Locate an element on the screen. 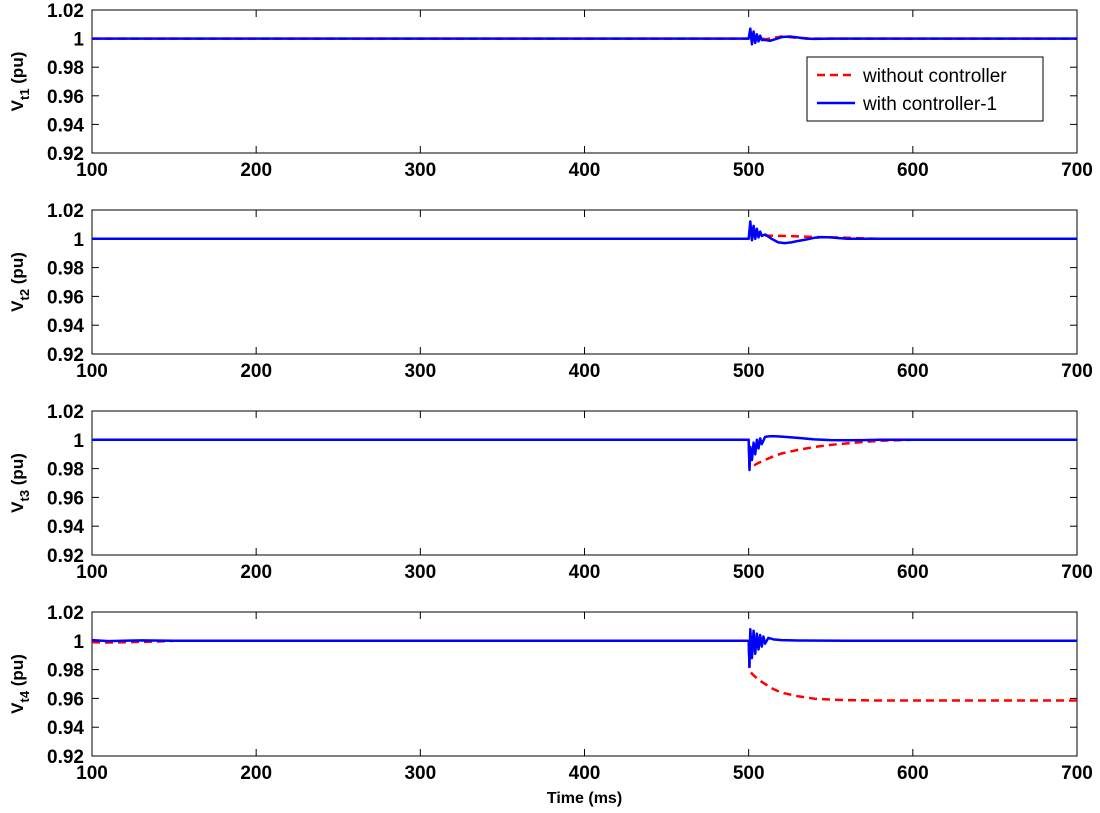  y-axis-label: Vt4 (pu) is located at coordinates (20, 684).